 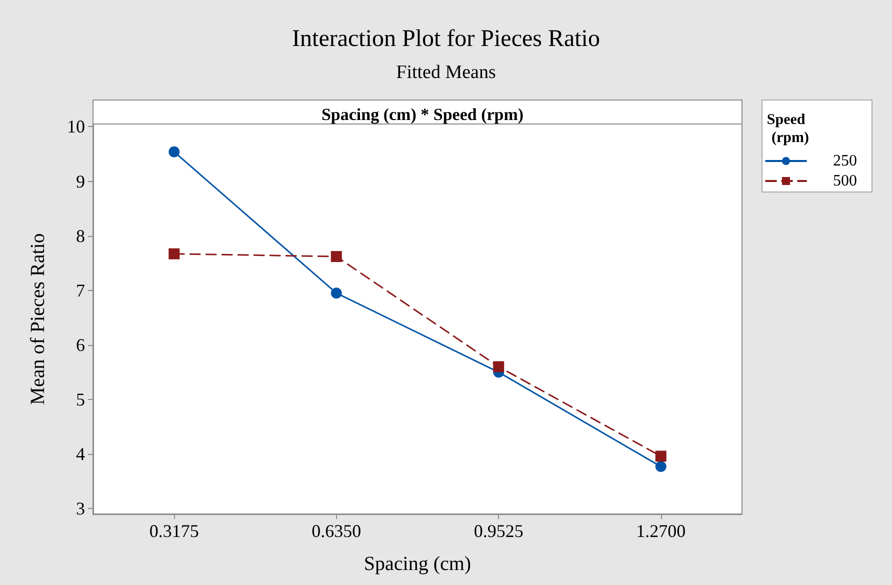 I want to click on x-tick-label: 1.2700, so click(x=661, y=531).